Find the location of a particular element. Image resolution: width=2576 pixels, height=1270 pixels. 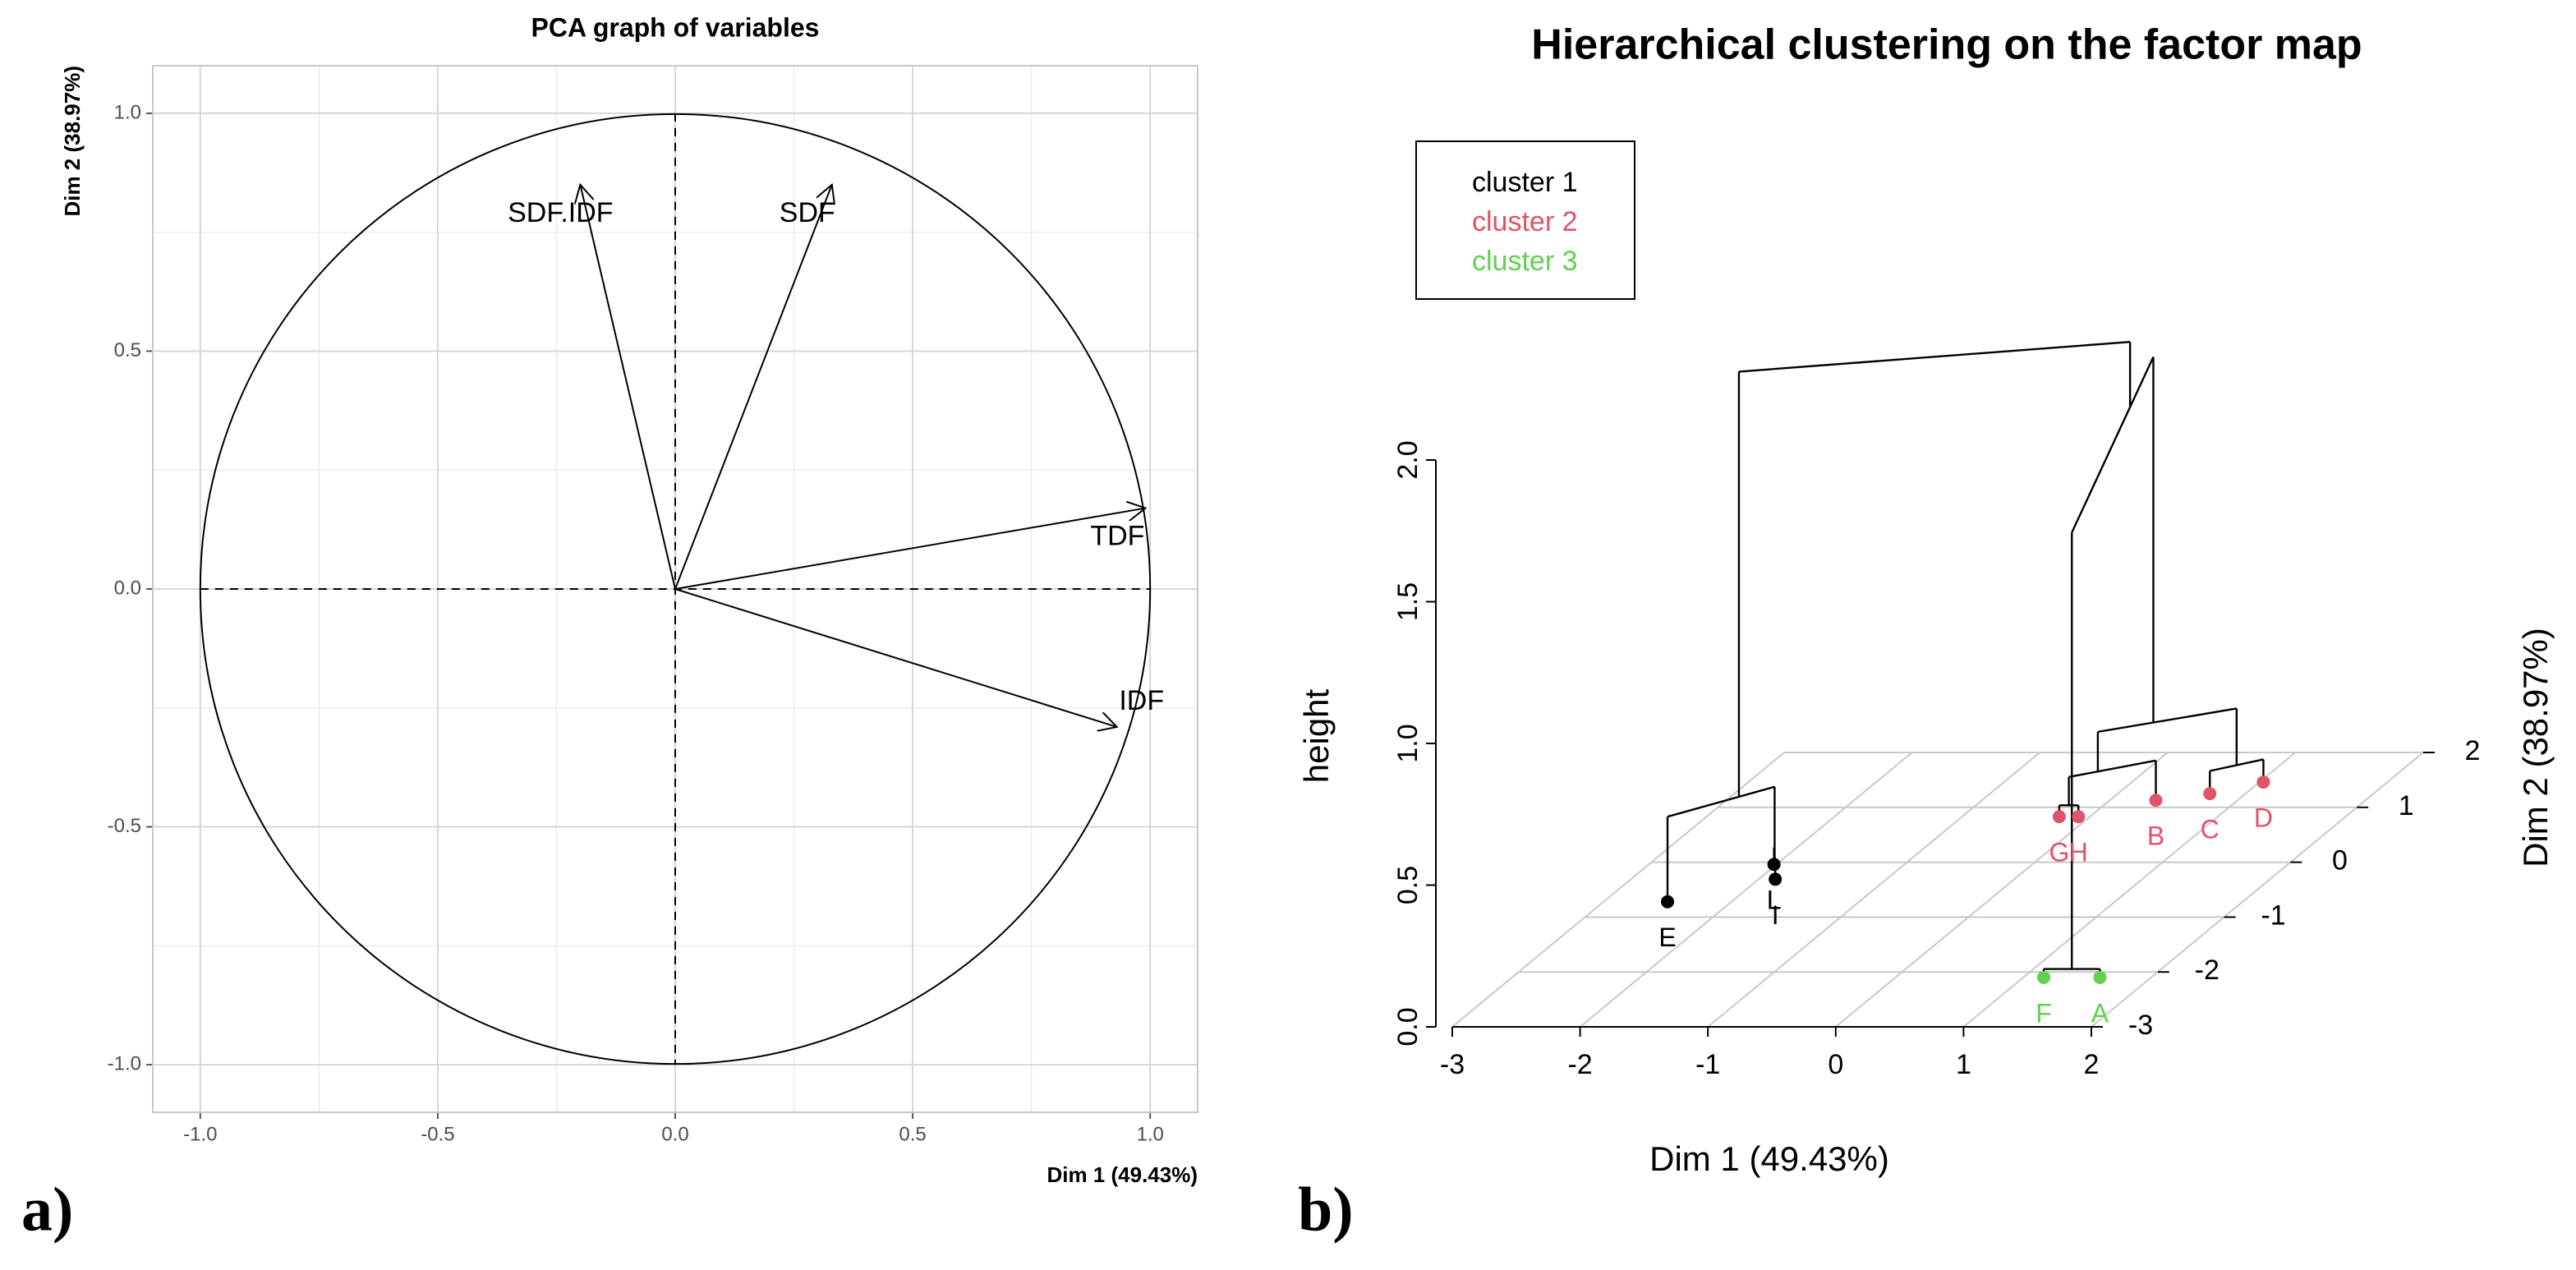

point-label: L is located at coordinates (1774, 900).